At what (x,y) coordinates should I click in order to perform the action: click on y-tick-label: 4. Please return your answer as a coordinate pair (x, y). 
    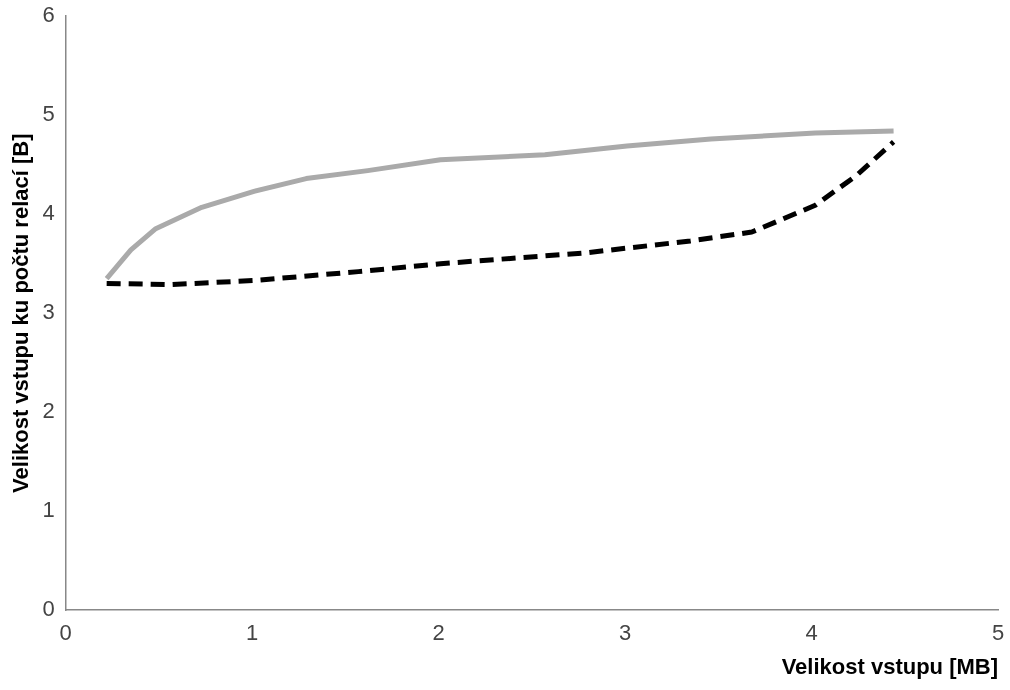
    Looking at the image, I should click on (48, 213).